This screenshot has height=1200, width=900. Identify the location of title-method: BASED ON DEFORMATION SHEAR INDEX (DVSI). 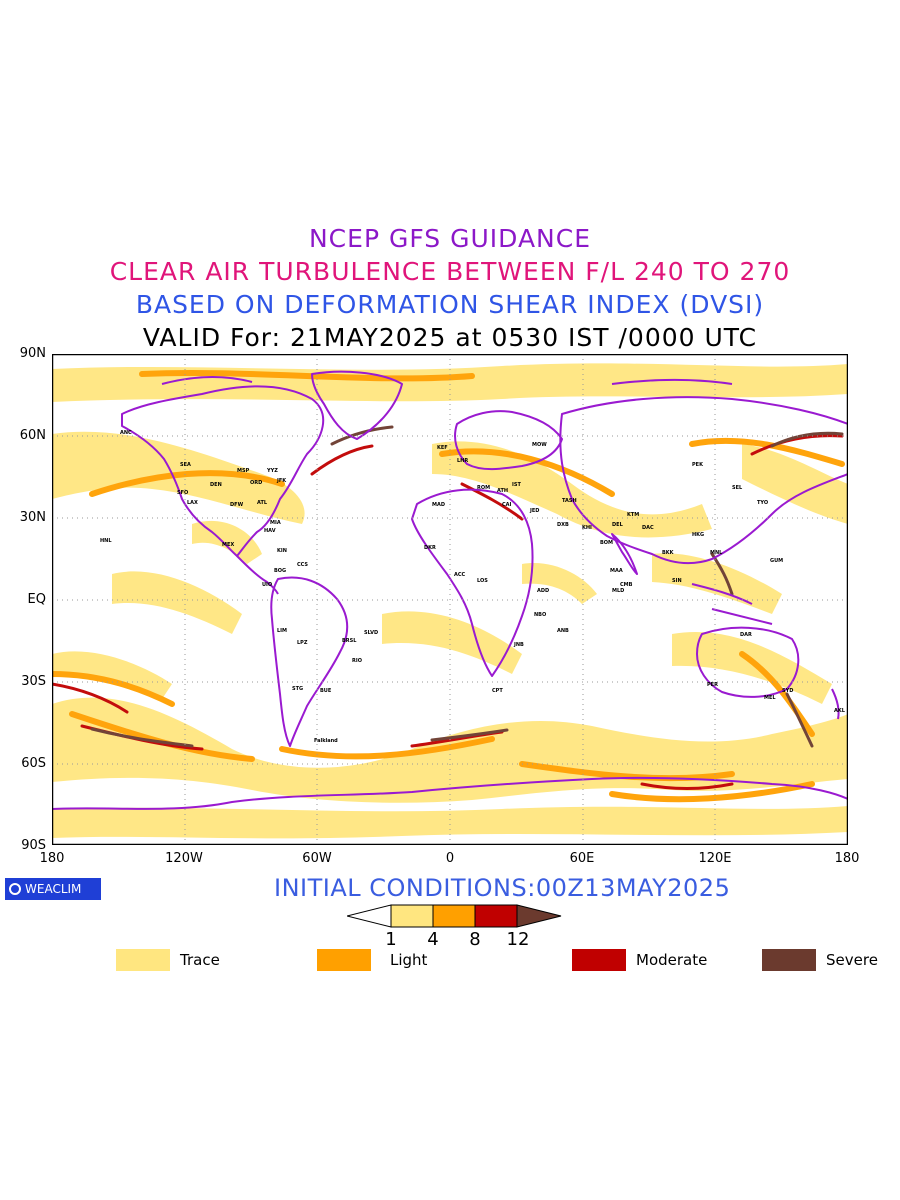
(450, 304).